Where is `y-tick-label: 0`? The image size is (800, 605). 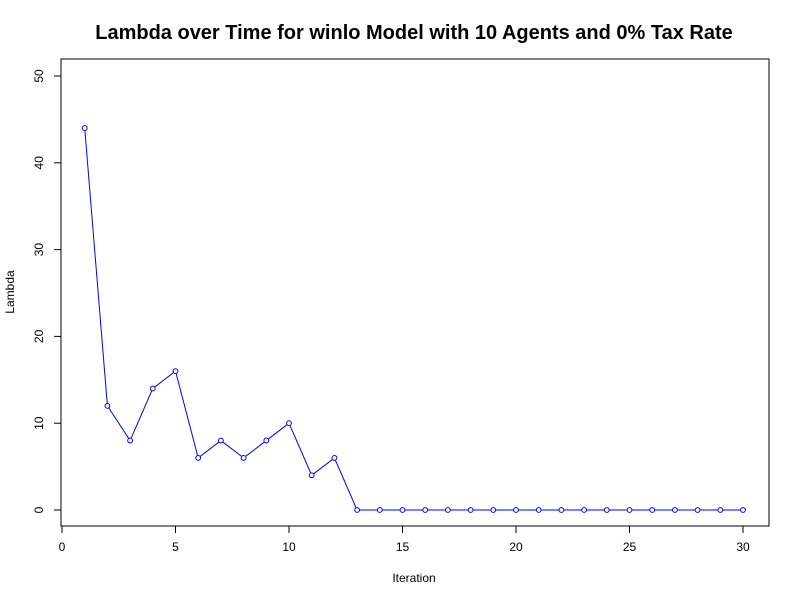
y-tick-label: 0 is located at coordinates (39, 509).